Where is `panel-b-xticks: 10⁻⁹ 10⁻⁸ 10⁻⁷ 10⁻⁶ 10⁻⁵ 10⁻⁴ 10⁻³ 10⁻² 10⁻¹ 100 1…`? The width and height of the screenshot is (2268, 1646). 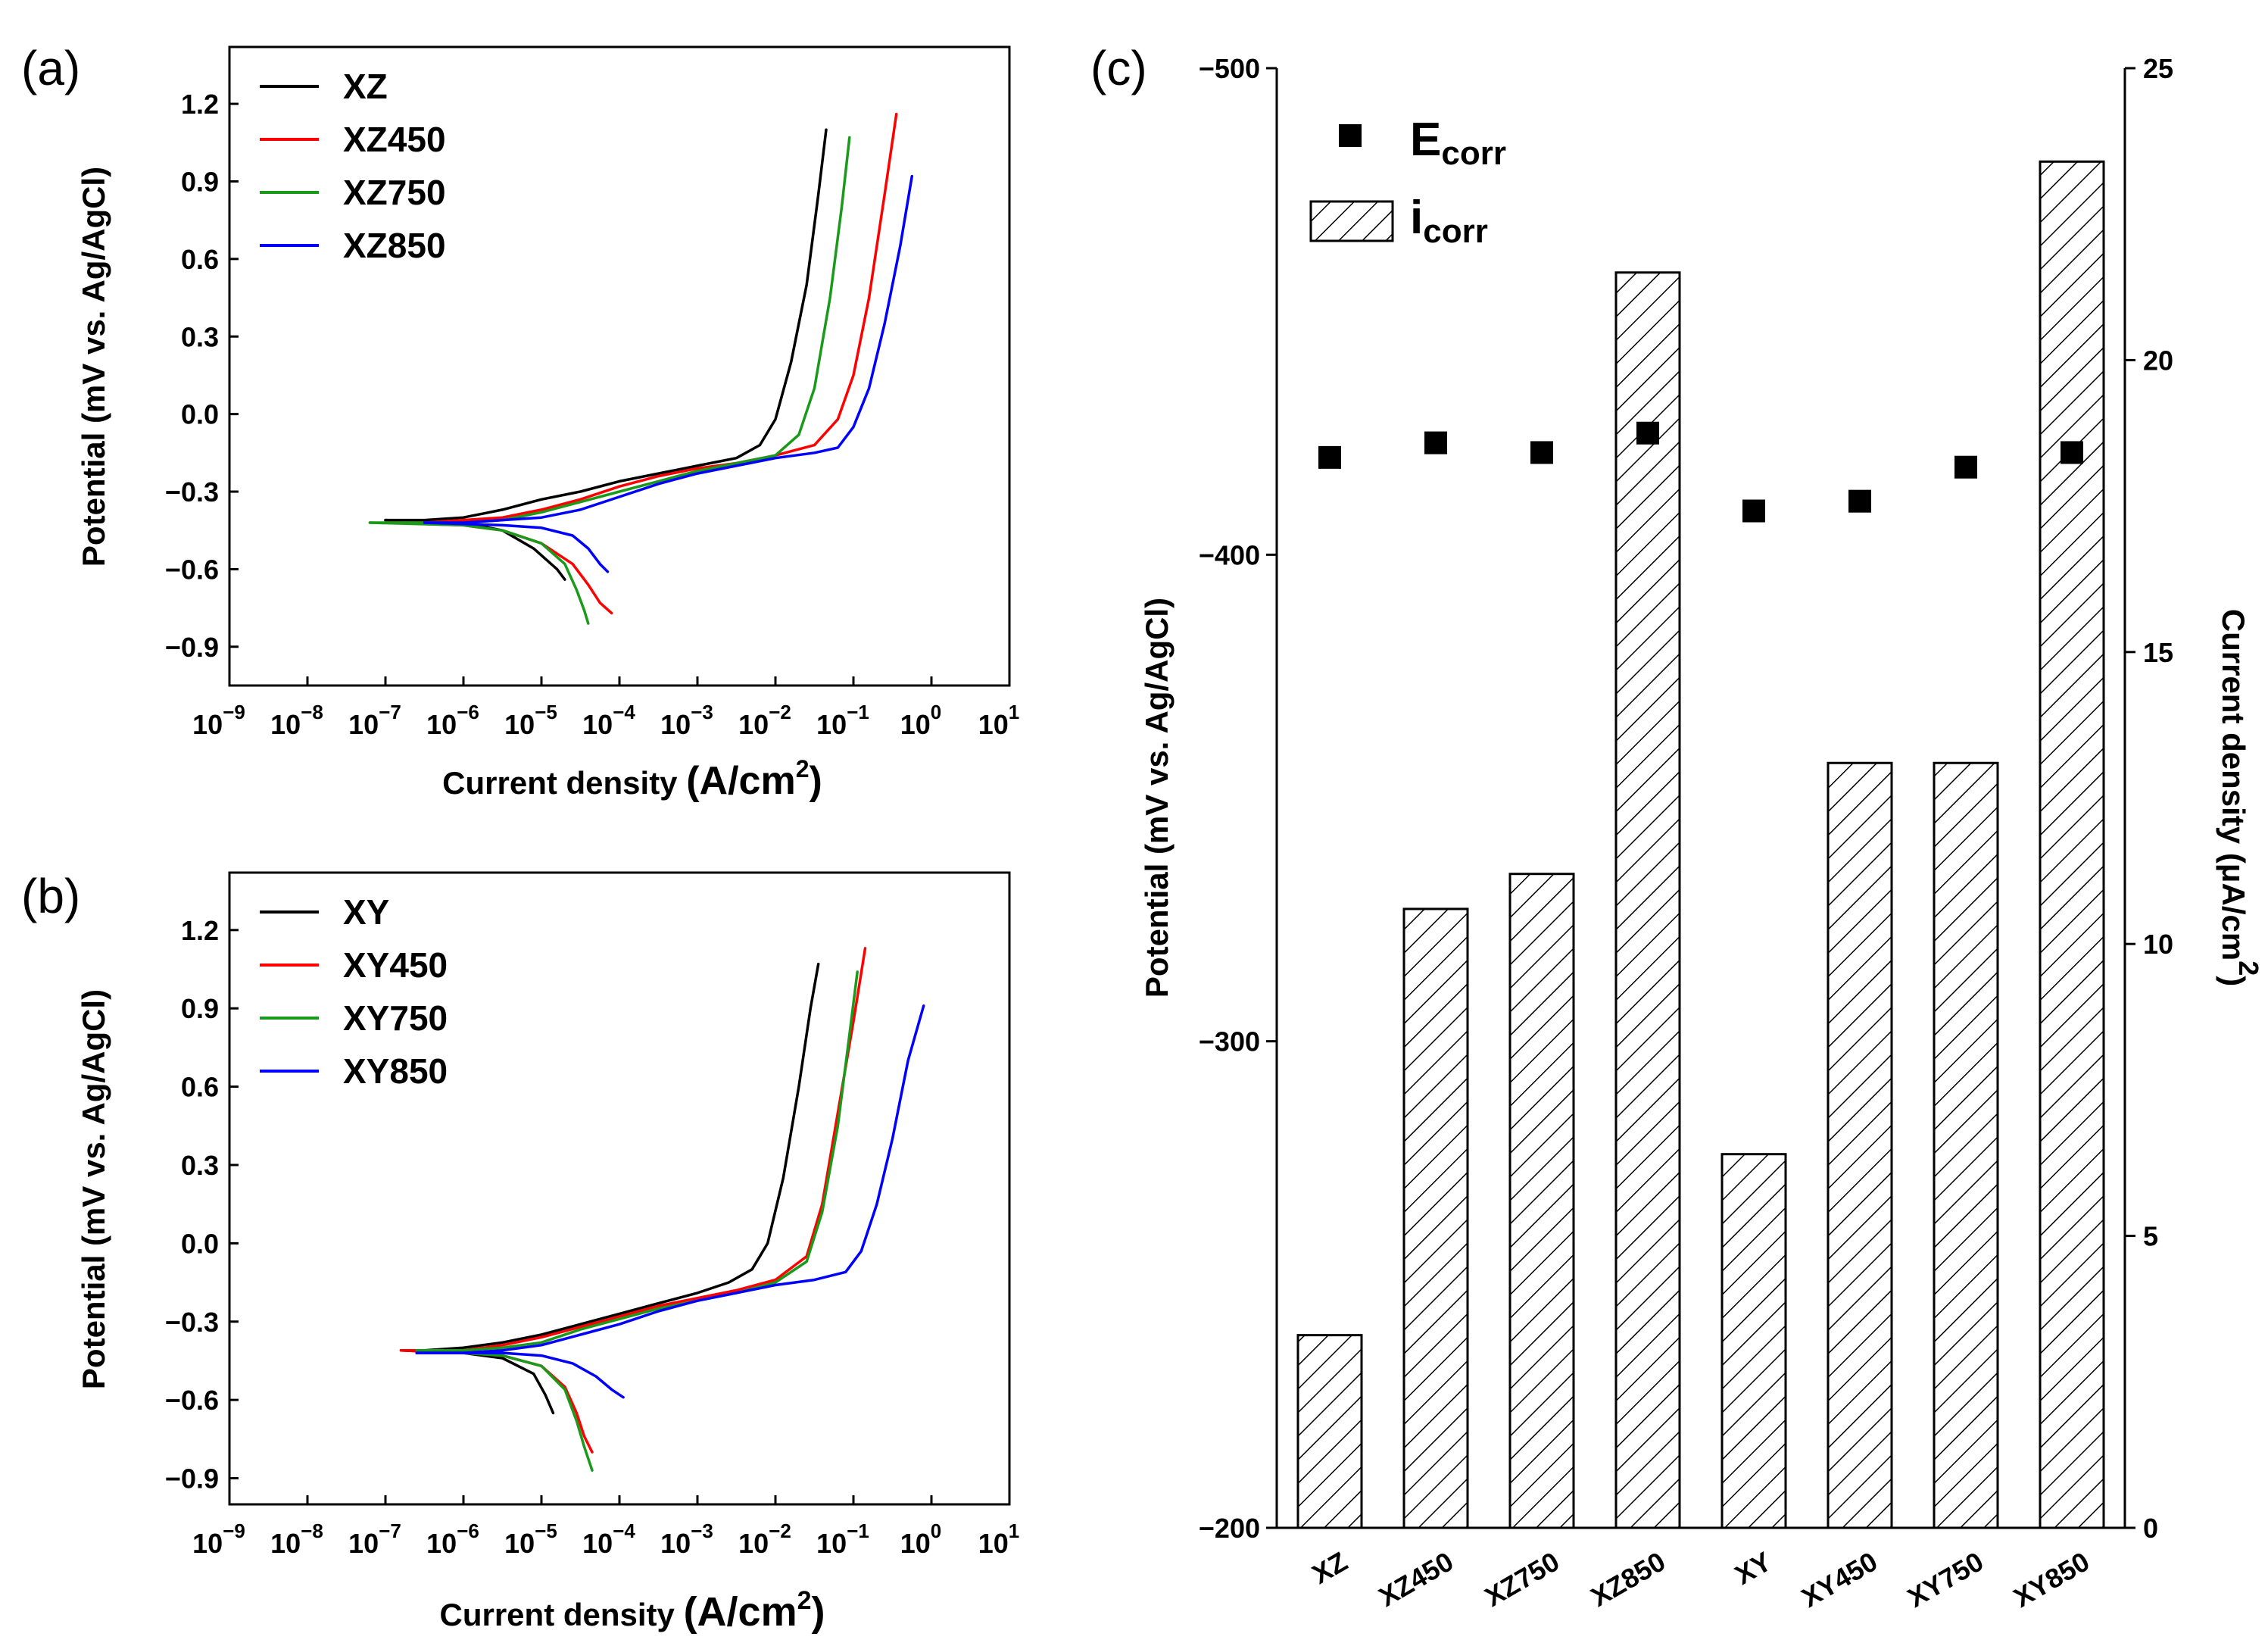 panel-b-xticks: 10⁻⁹ 10⁻⁸ 10⁻⁷ 10⁻⁶ 10⁻⁵ 10⁻⁴ 10⁻³ 10⁻² 10⁻¹ 100 1… is located at coordinates (605, 1527).